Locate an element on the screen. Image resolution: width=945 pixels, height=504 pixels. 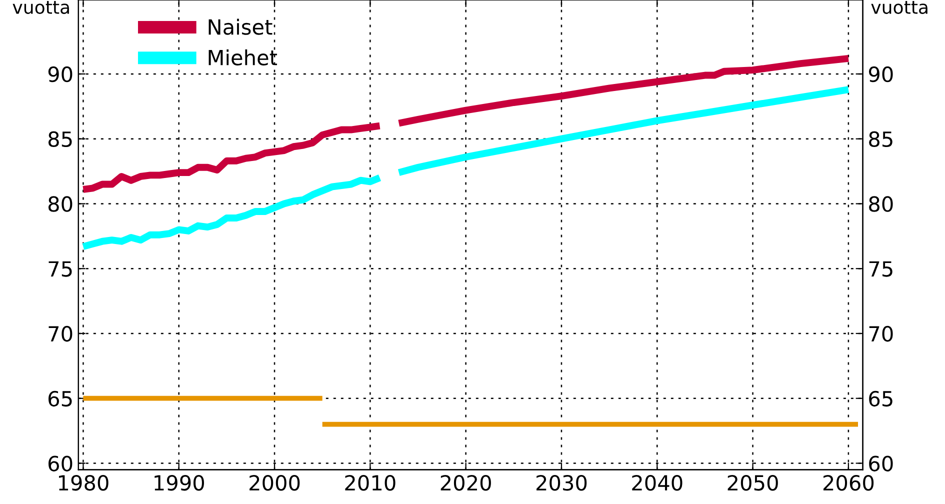
legend-label: Naiset is located at coordinates (240, 26).